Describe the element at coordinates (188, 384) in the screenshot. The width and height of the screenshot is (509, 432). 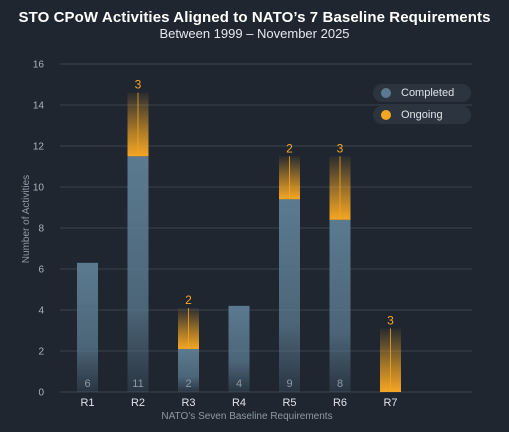
I see `data-label-completed: 2` at that location.